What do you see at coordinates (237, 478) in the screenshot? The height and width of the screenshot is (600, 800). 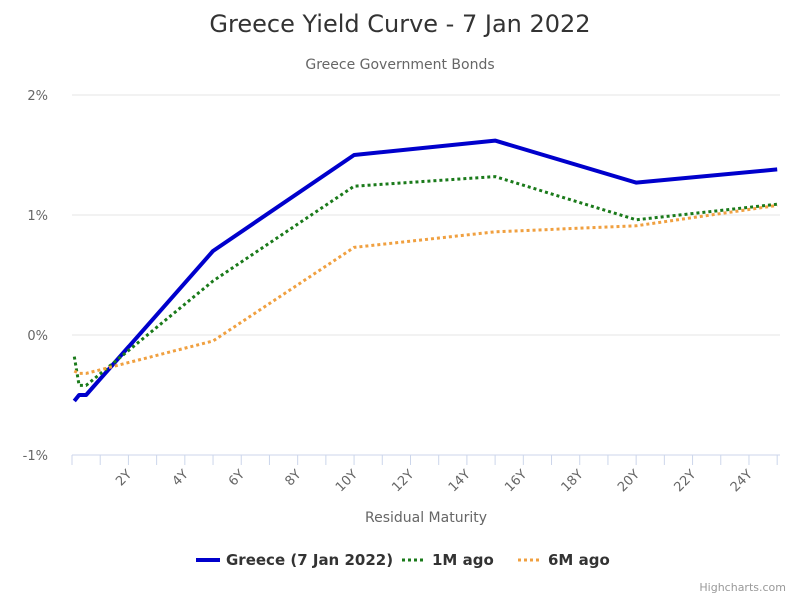 I see `x-tick-label: 6Y` at bounding box center [237, 478].